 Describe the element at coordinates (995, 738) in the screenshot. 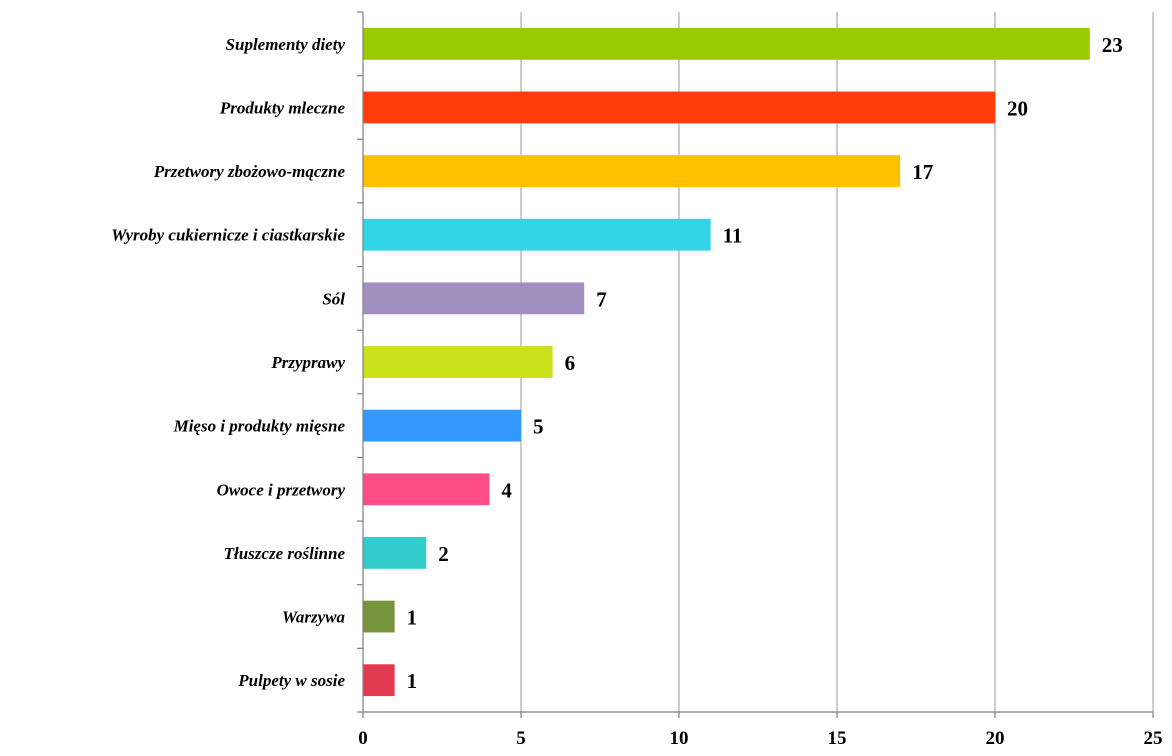

I see `x-tick-label: 20` at that location.